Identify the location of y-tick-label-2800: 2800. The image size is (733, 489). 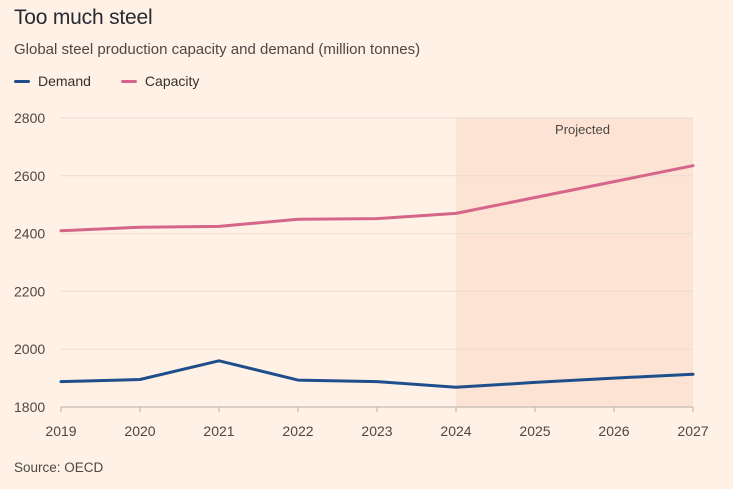
(29, 118).